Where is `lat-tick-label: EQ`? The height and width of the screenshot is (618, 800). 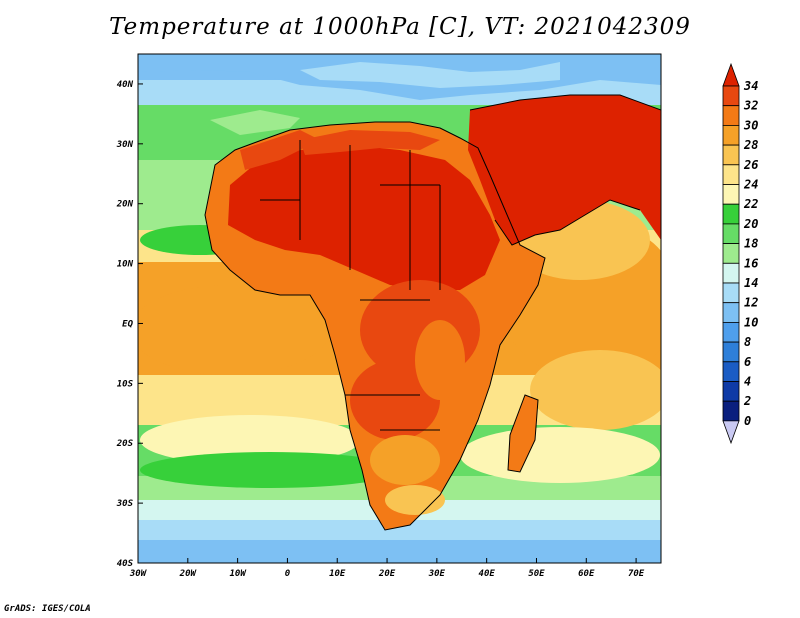
lat-tick-label: EQ is located at coordinates (127, 324).